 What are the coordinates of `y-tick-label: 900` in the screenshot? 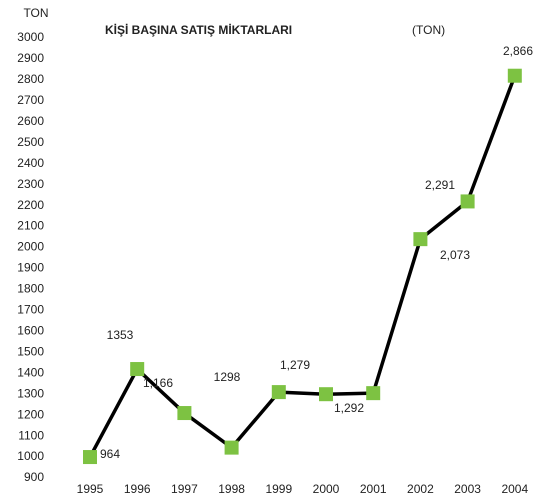 It's located at (34, 477).